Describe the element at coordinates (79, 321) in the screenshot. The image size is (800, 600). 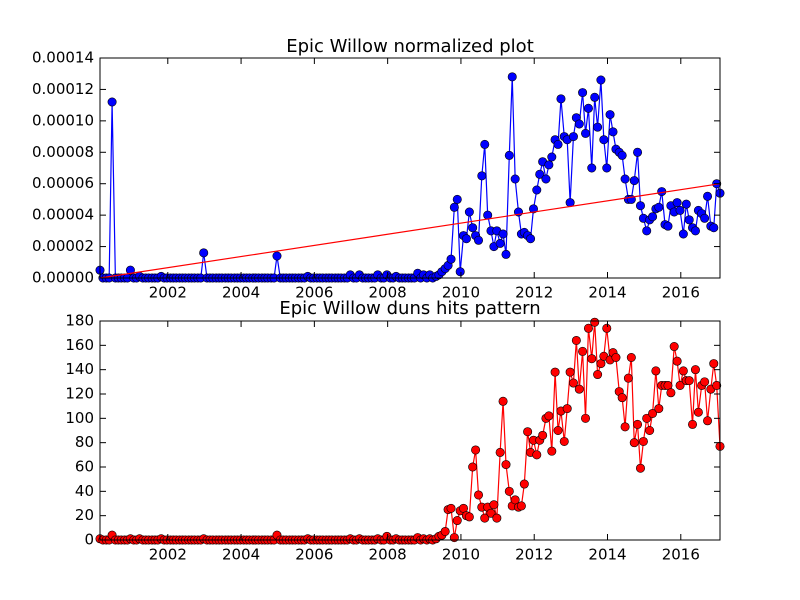
I see `y-tick-label: 180` at that location.